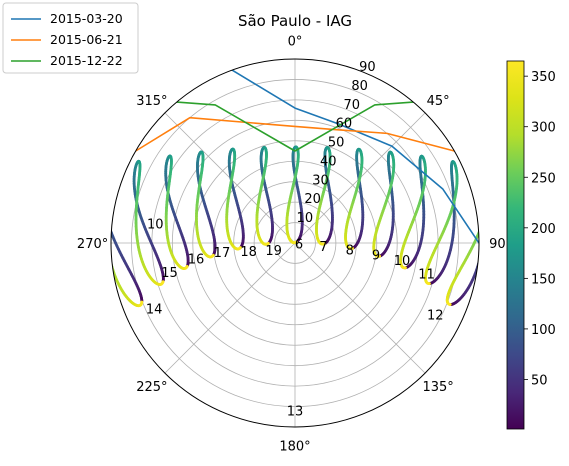  Describe the element at coordinates (328, 161) in the screenshot. I see `r-tick-label: 40` at that location.